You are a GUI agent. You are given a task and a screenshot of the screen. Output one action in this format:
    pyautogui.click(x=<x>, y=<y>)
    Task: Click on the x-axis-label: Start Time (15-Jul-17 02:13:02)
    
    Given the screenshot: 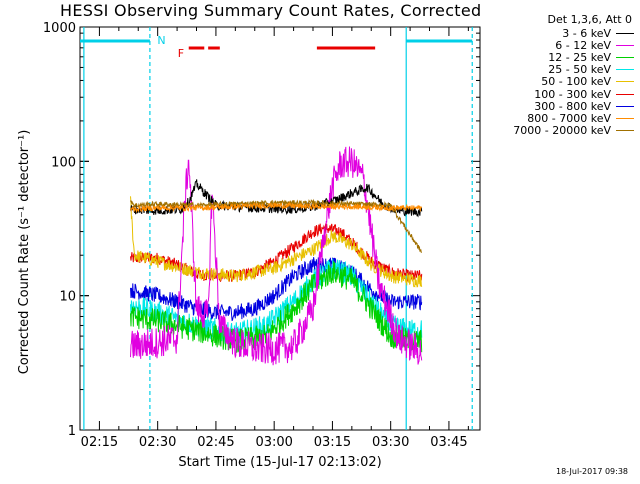 What is the action you would take?
    pyautogui.click(x=280, y=462)
    